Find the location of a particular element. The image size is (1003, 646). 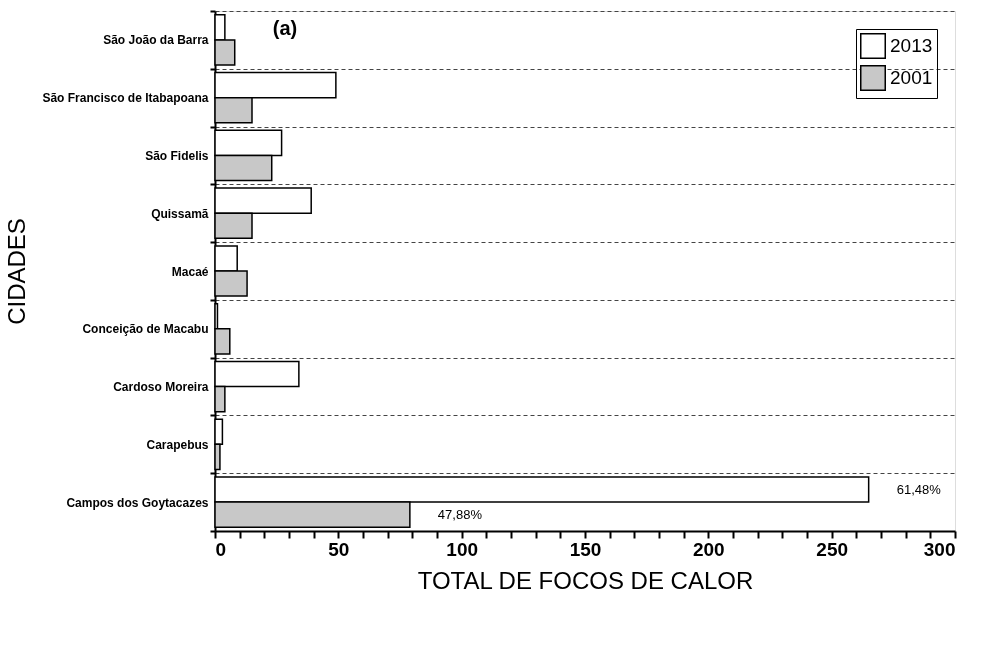

annotation: 61,48% is located at coordinates (919, 489).